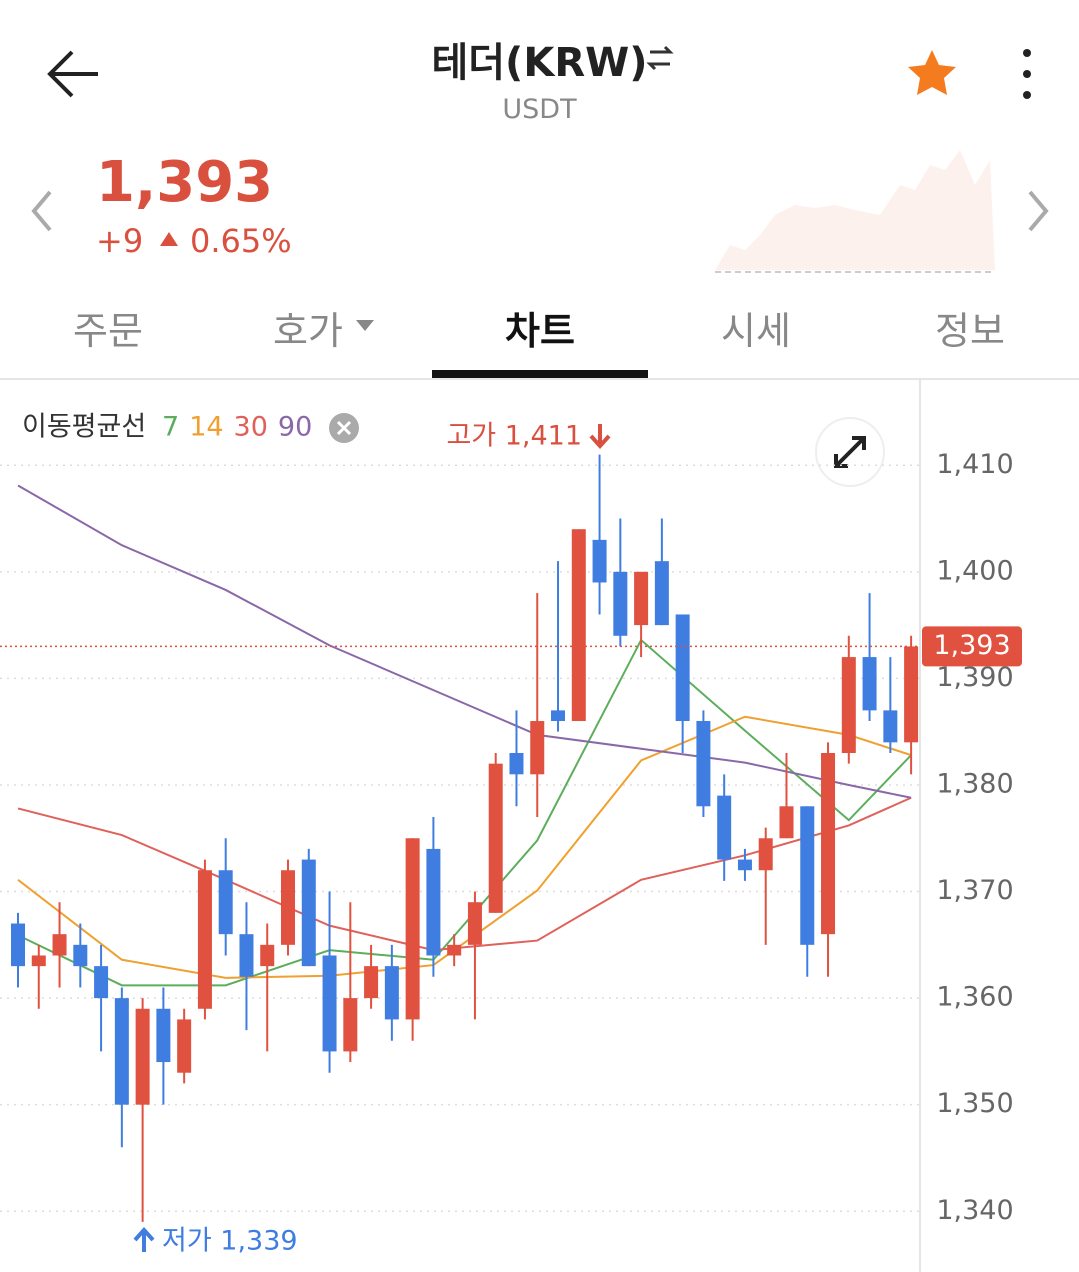 The image size is (1079, 1272). I want to click on last-price-box, so click(972, 646).